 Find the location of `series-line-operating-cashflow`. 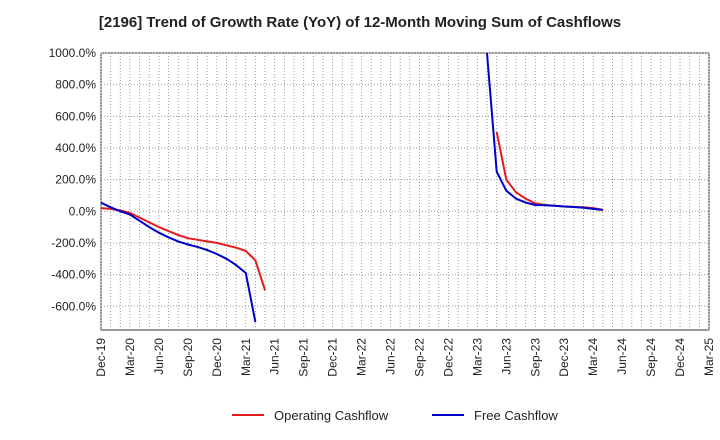

series-line-operating-cashflow is located at coordinates (184, 249).